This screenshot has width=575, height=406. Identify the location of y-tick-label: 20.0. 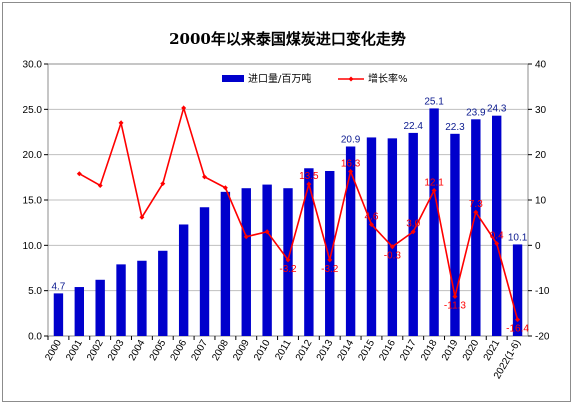
(33, 155).